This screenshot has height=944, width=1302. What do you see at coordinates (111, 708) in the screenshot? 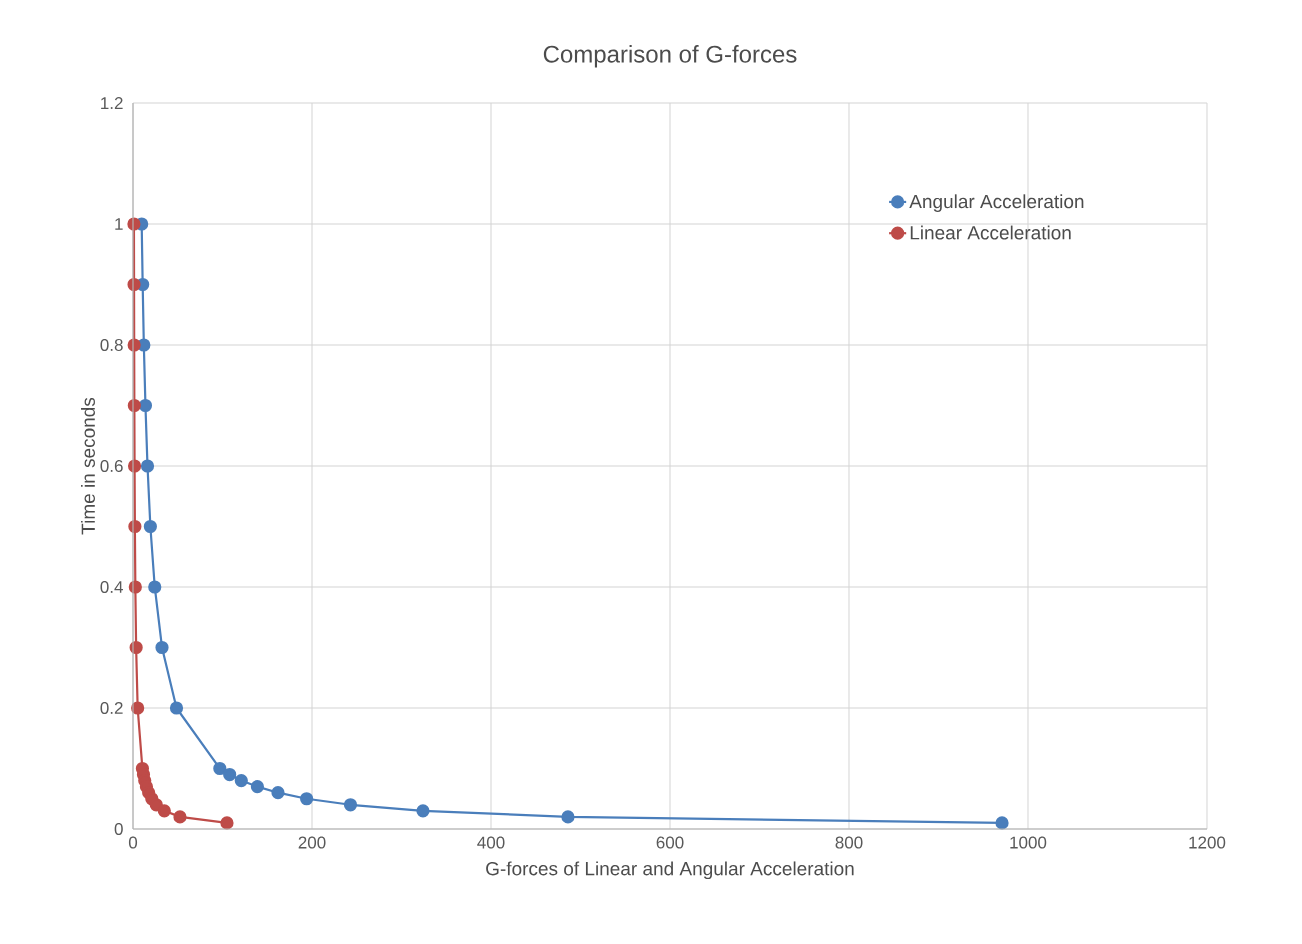
I see `y-tick-label: 0.2` at bounding box center [111, 708].